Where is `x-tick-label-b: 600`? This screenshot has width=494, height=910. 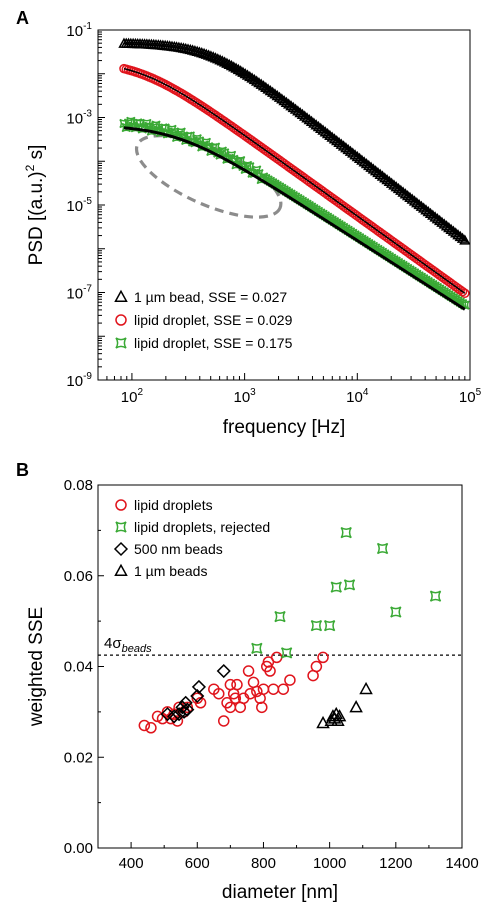
x-tick-label-b: 600 is located at coordinates (197, 863).